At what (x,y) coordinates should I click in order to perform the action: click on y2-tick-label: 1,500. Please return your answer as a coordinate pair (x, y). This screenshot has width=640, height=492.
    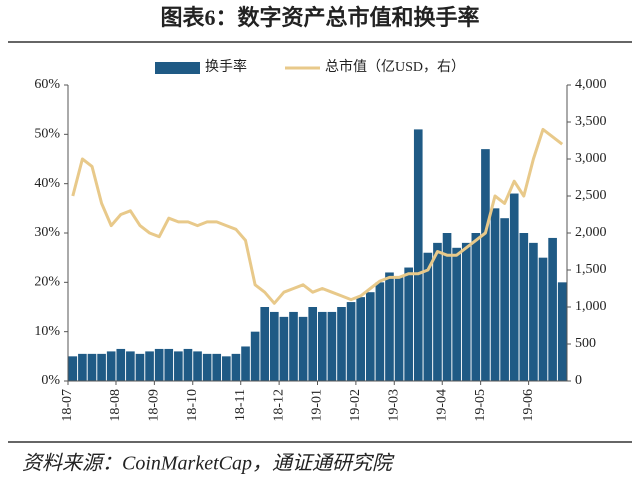
    Looking at the image, I should click on (591, 269).